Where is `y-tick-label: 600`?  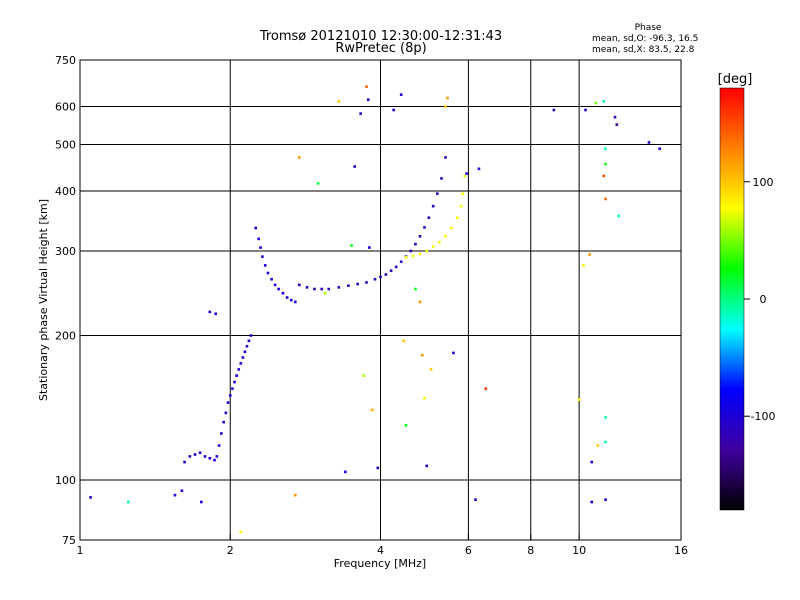
y-tick-label: 600 is located at coordinates (65, 107).